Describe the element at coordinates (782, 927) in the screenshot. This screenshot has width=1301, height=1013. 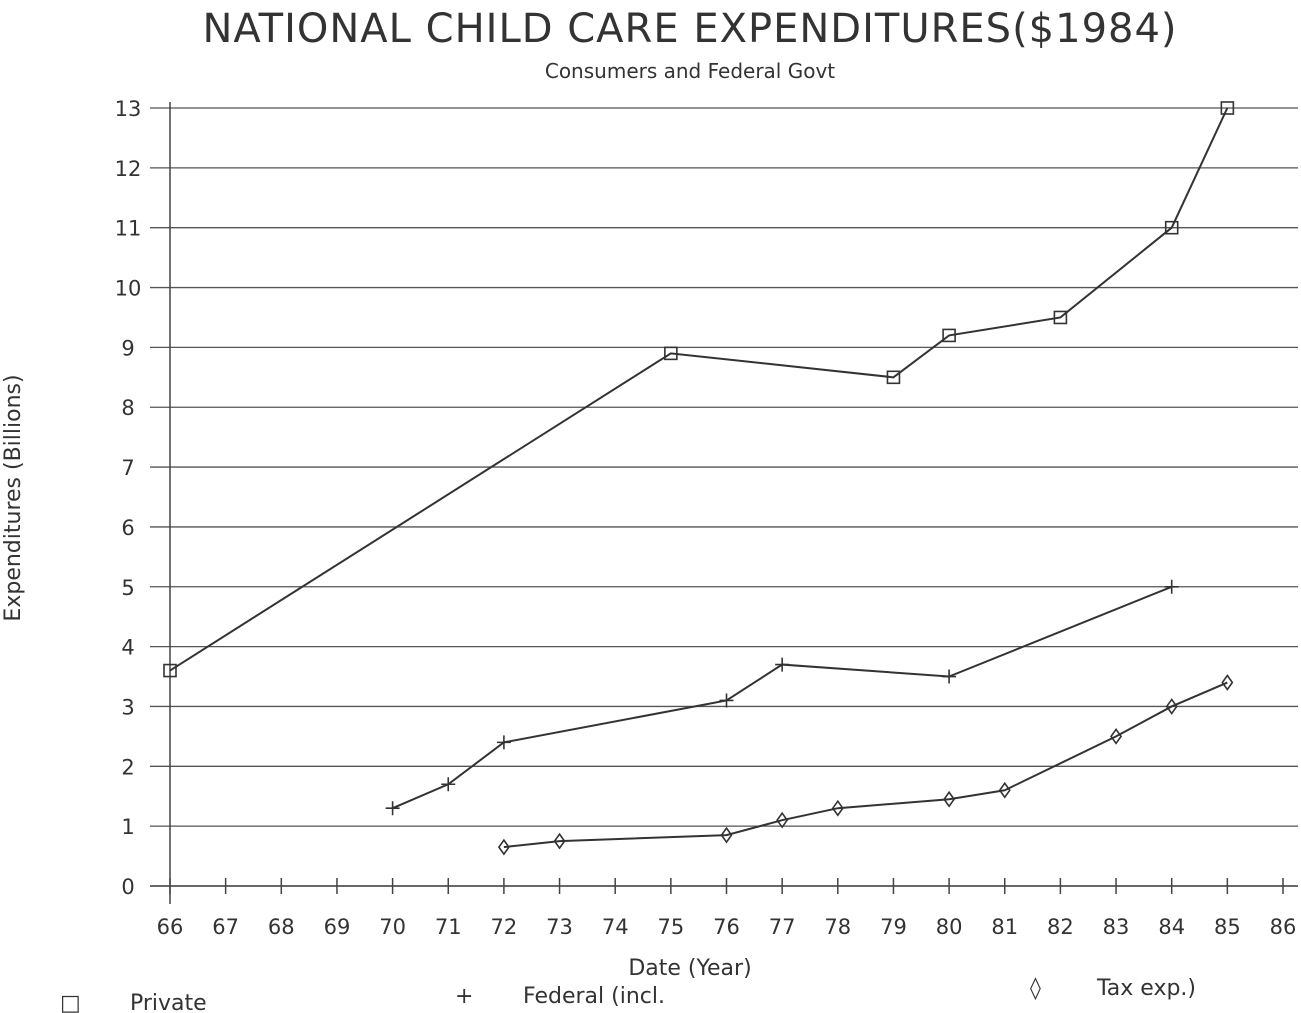
I see `x-tick-label: 77` at that location.